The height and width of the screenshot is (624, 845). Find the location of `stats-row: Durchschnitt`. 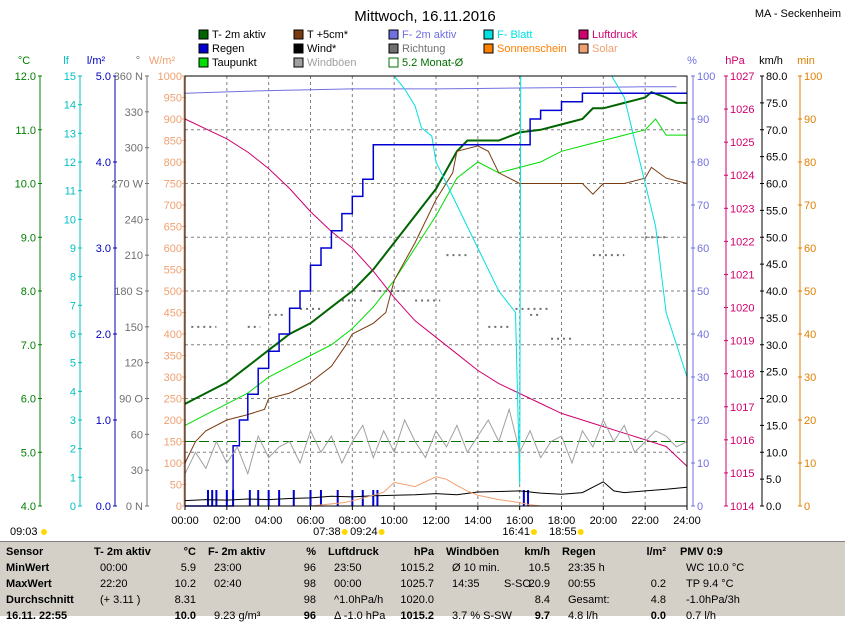

stats-row: Durchschnitt is located at coordinates (49, 600).